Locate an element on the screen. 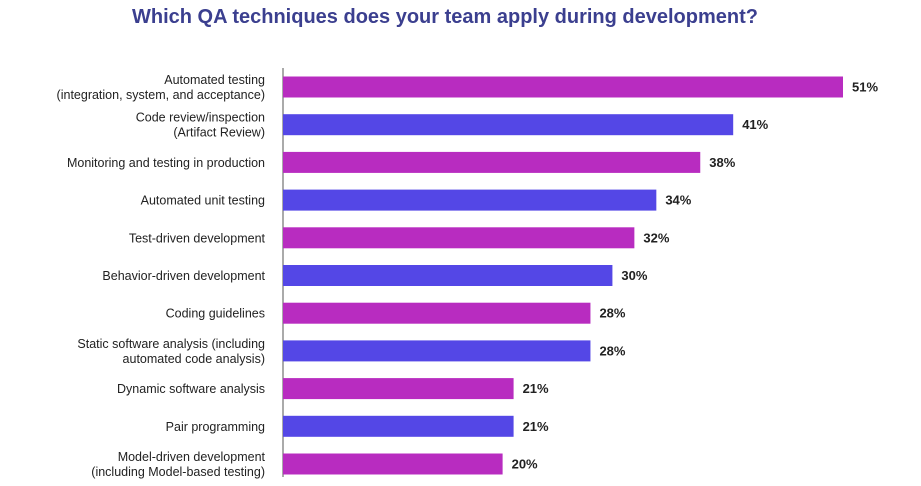 The image size is (921, 486). category-label-7: Coding guidelines is located at coordinates (215, 314).